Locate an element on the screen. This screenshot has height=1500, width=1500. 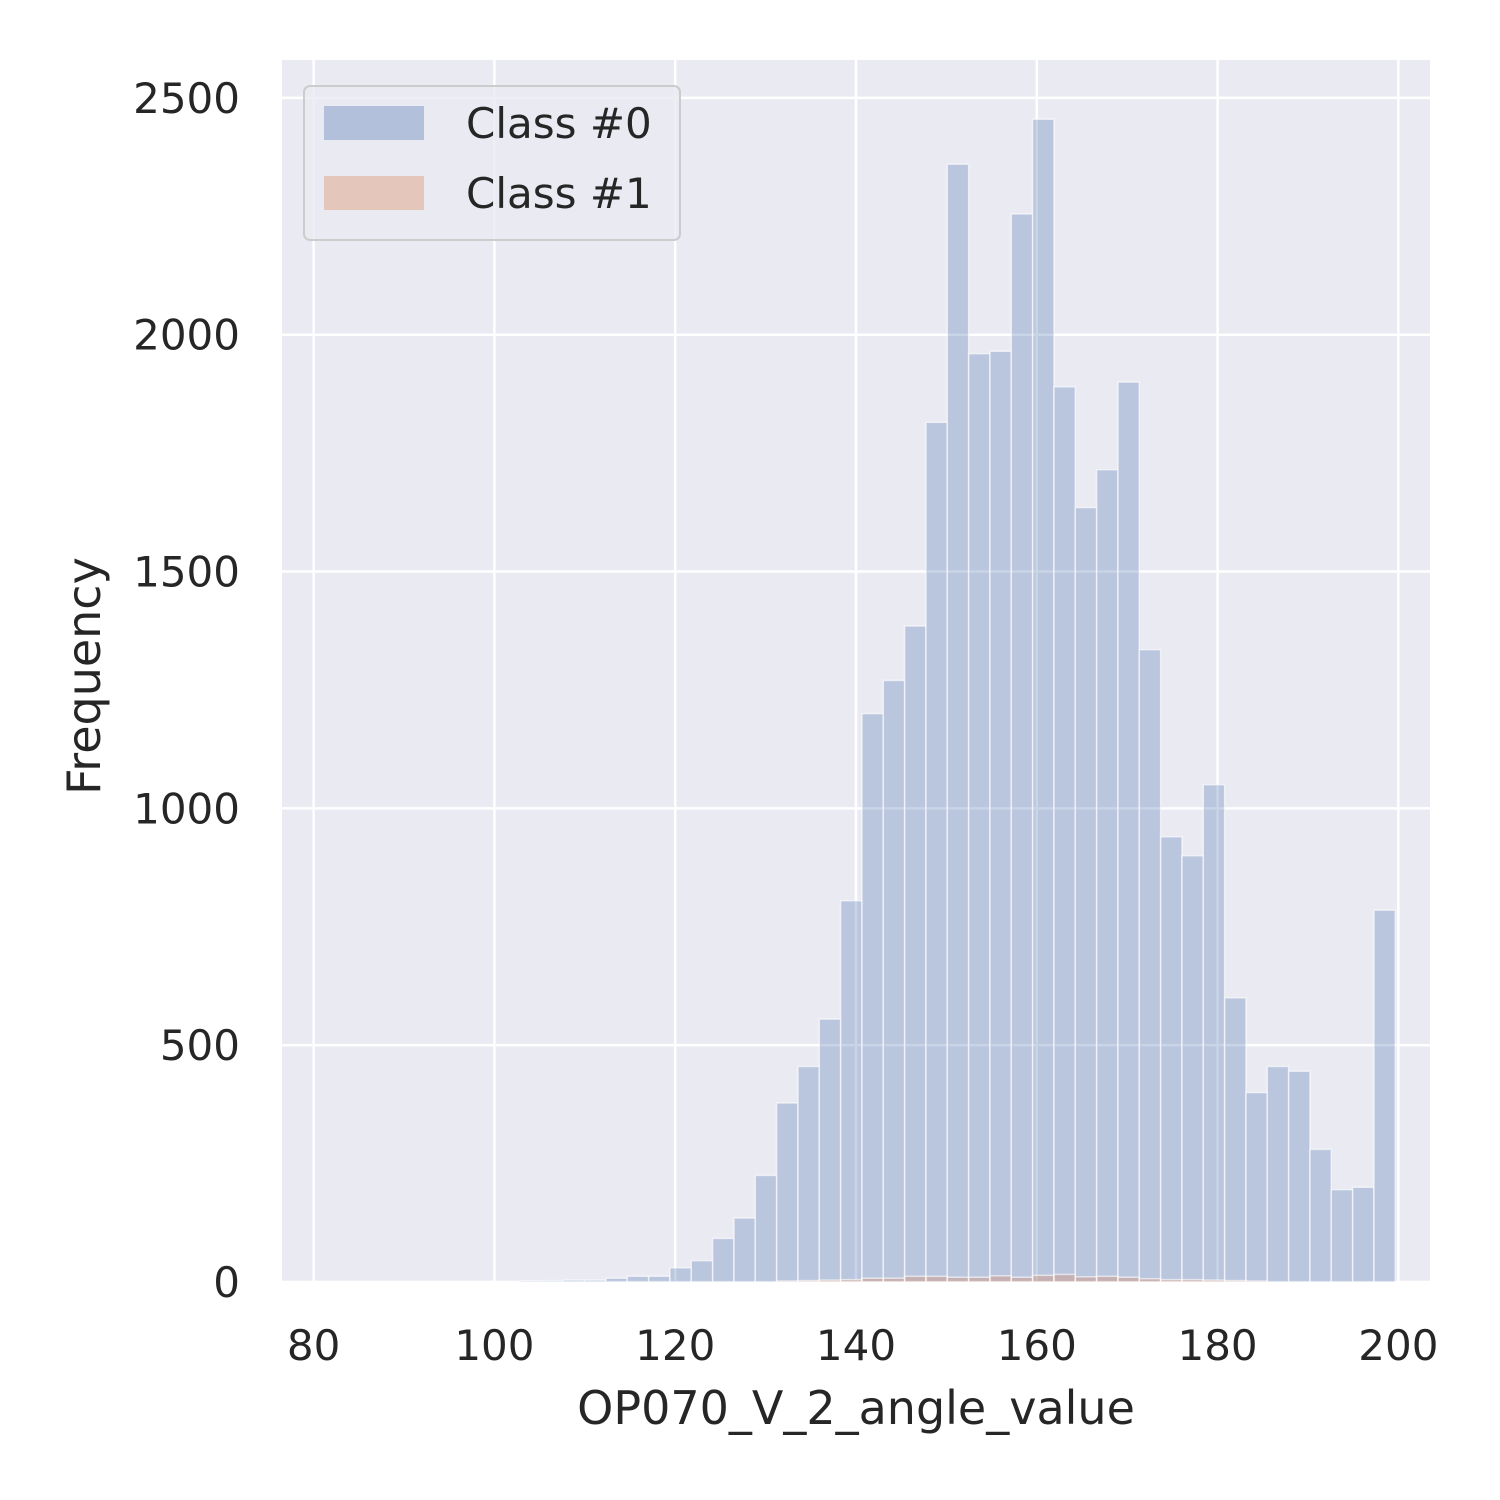
legend-label-class-0: Class #0 is located at coordinates (559, 123).